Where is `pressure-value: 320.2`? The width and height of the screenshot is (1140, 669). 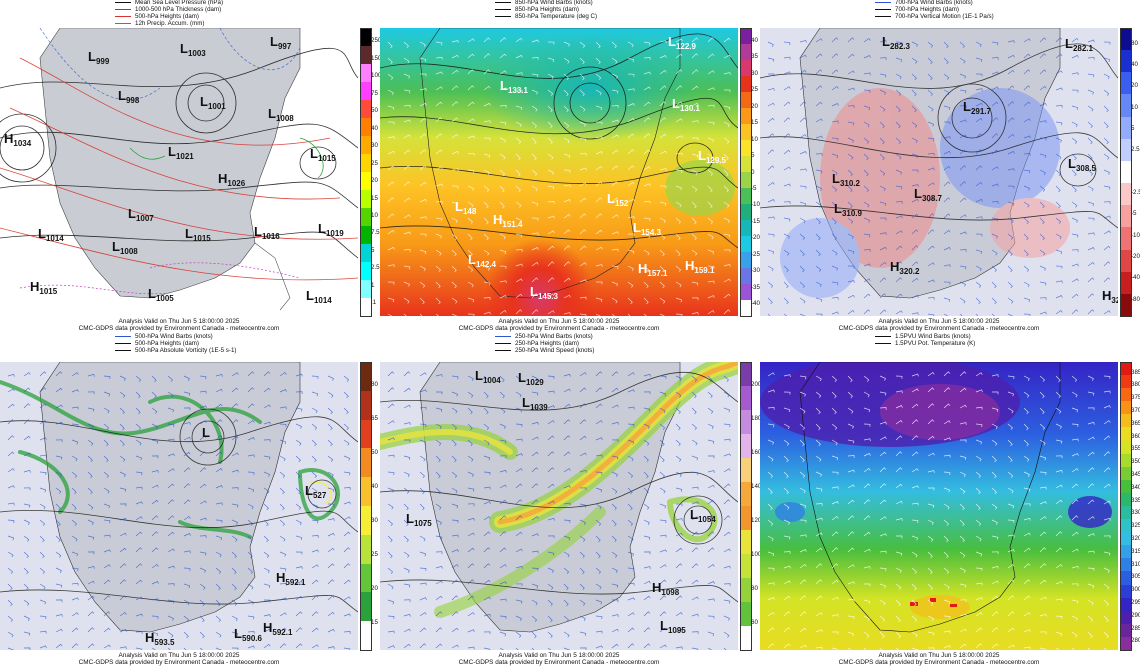 pressure-value: 320.2 is located at coordinates (909, 271).